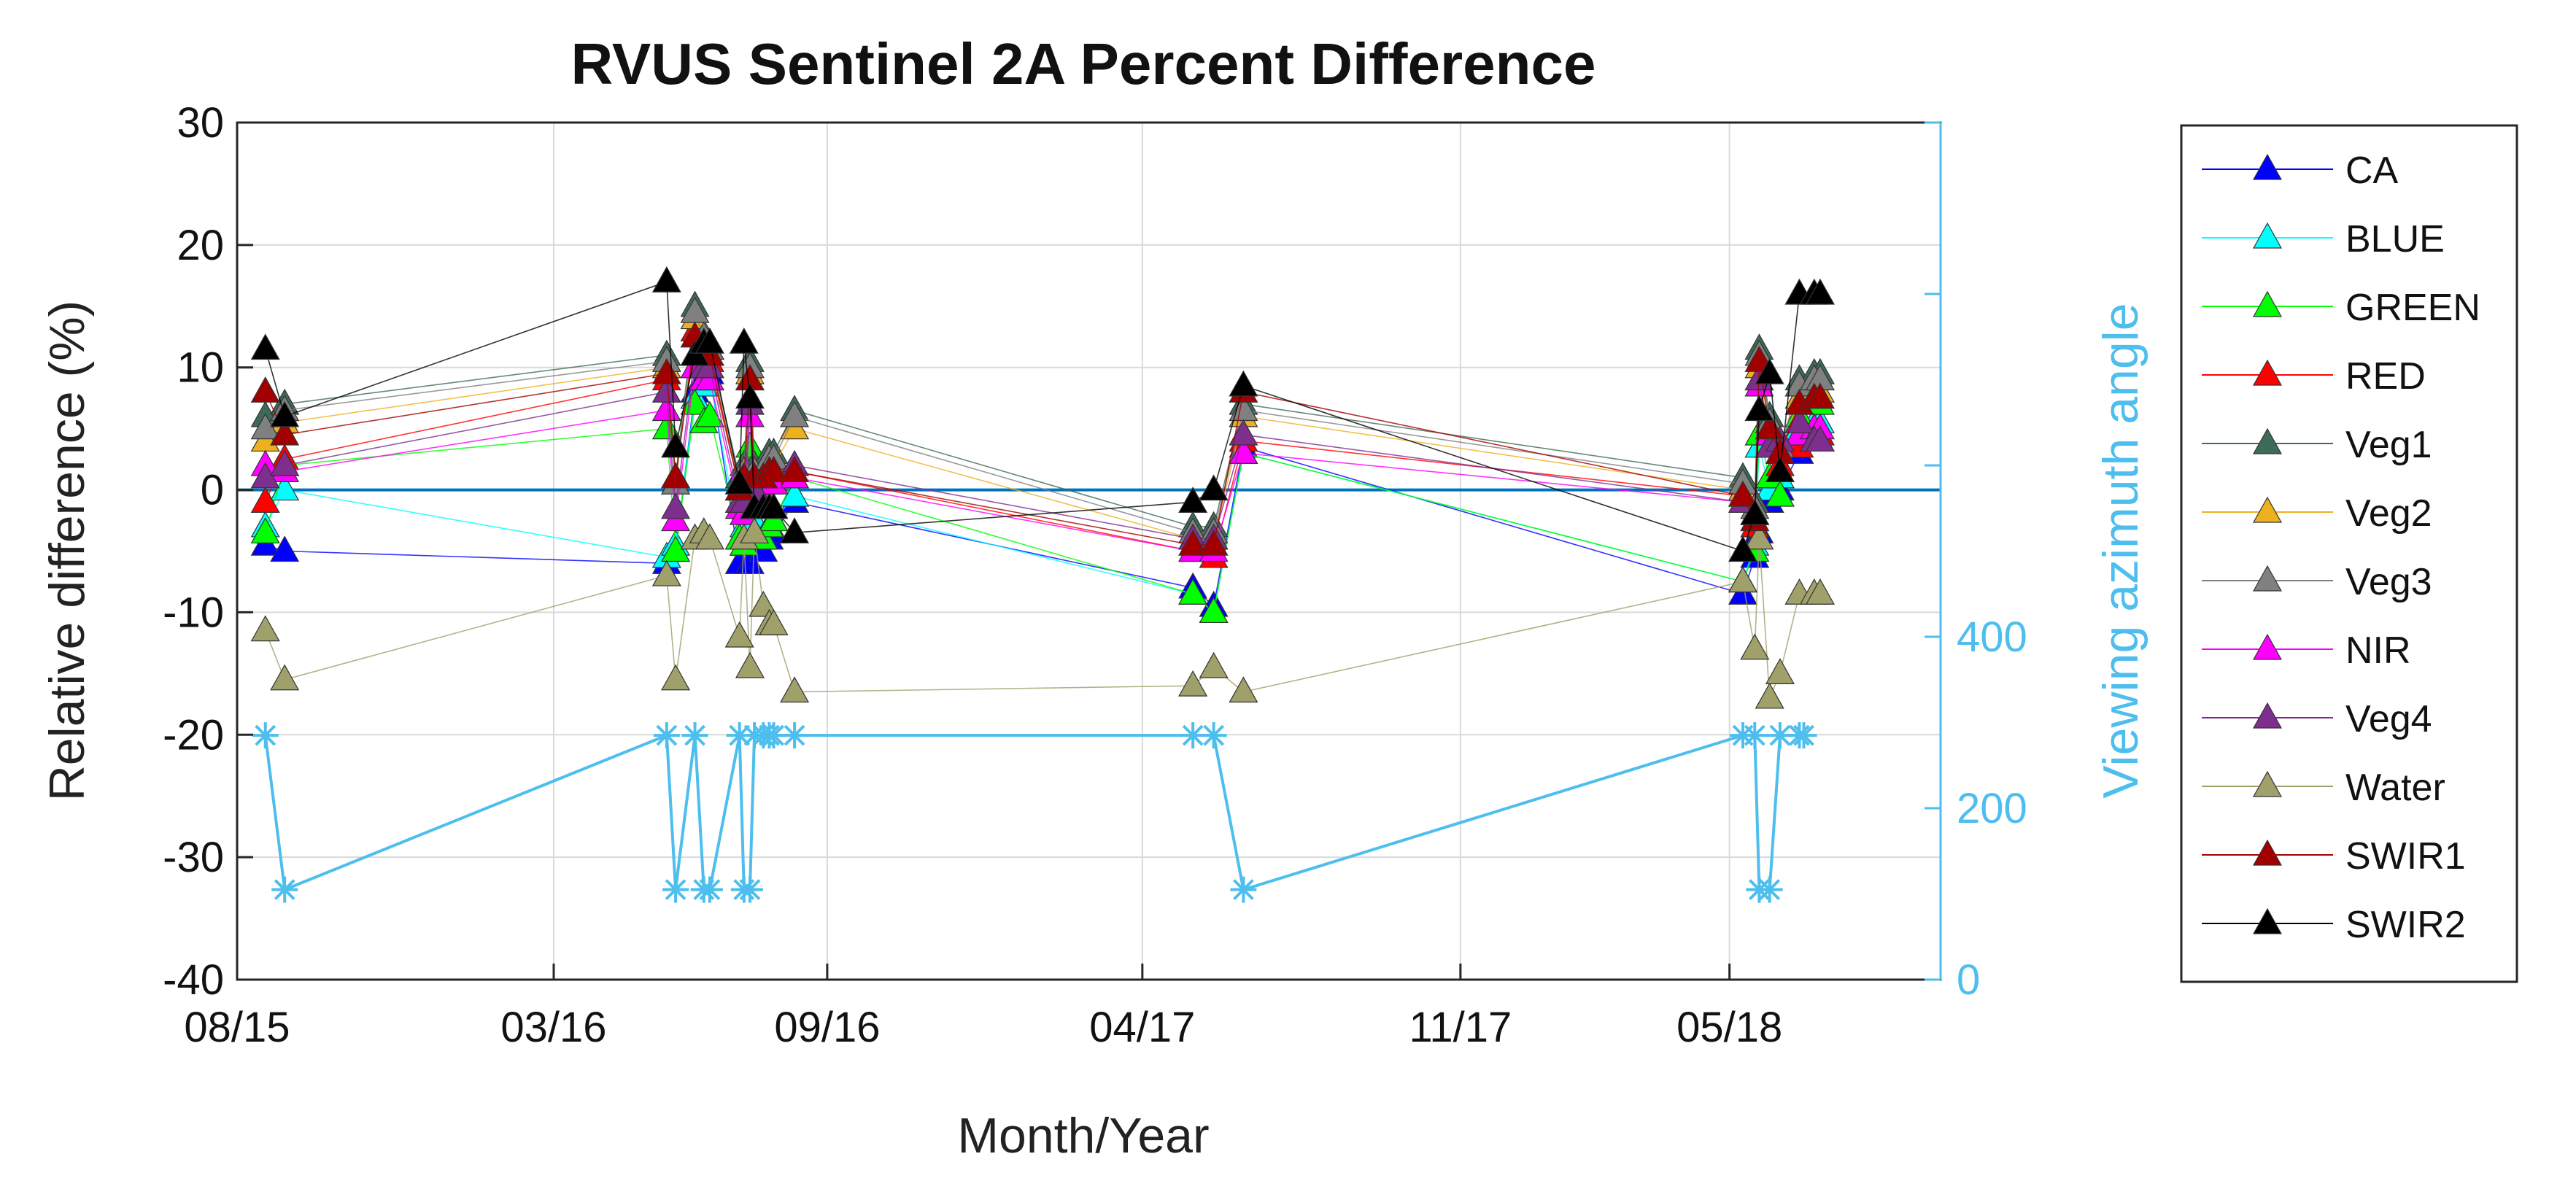 The image size is (2576, 1197). What do you see at coordinates (2334, 857) in the screenshot?
I see `legend-item-swir1: SWIR1` at bounding box center [2334, 857].